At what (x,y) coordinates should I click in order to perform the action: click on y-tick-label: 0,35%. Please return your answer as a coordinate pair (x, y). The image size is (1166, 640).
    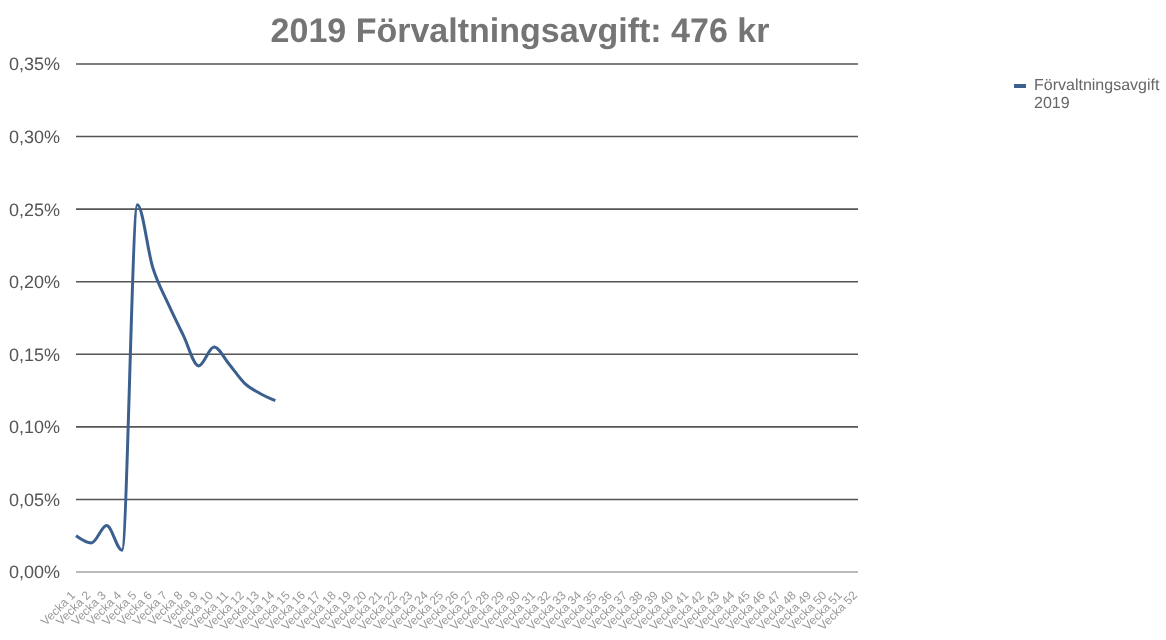
    Looking at the image, I should click on (34, 64).